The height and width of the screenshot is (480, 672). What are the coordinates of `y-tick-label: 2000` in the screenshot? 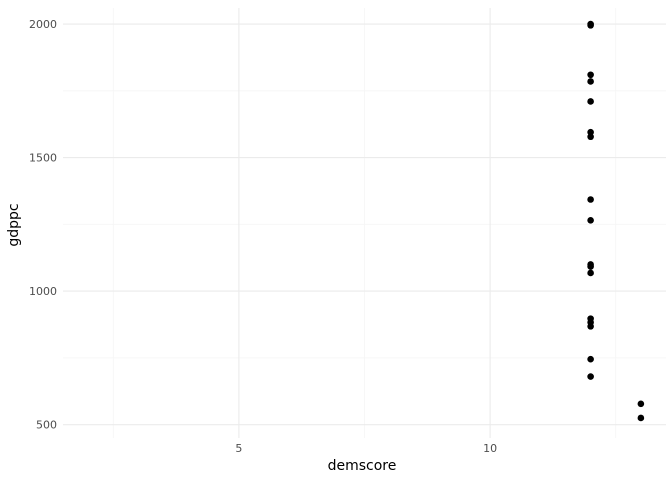 It's located at (43, 24).